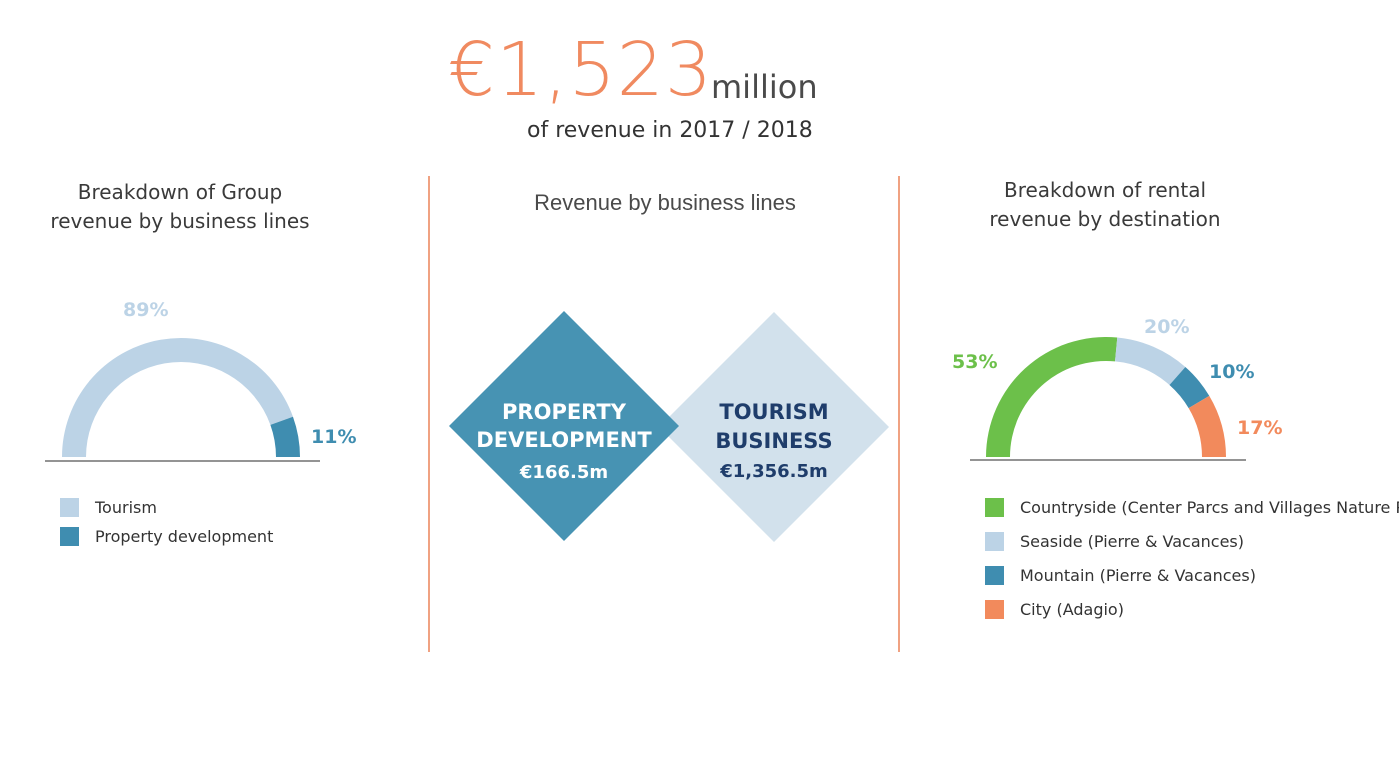  I want to click on left-chart-title-line2: revenue by business lines, so click(180, 221).